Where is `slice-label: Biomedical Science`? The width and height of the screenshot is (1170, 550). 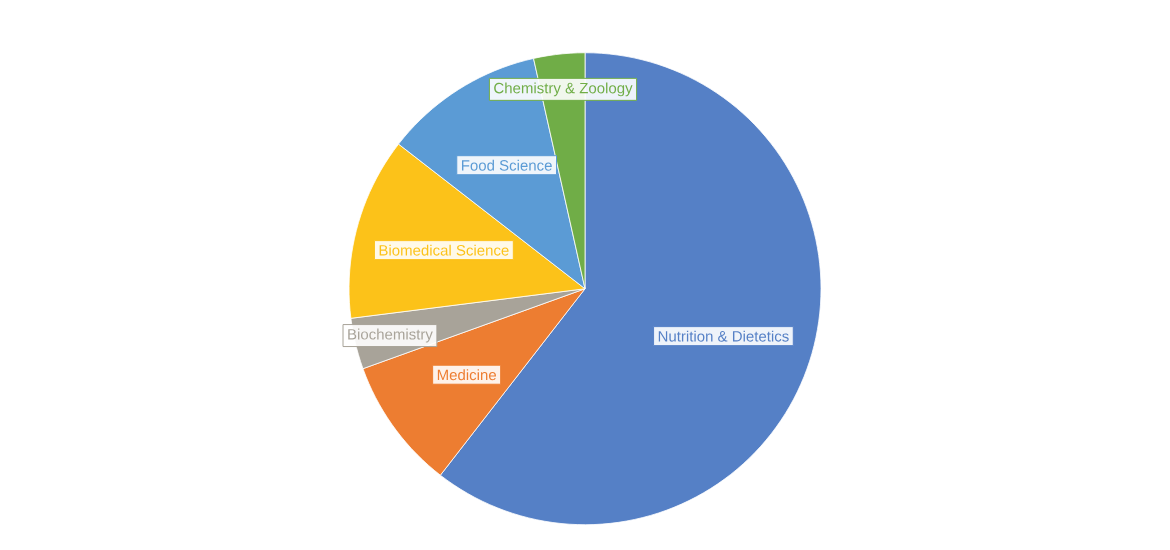
slice-label: Biomedical Science is located at coordinates (444, 250).